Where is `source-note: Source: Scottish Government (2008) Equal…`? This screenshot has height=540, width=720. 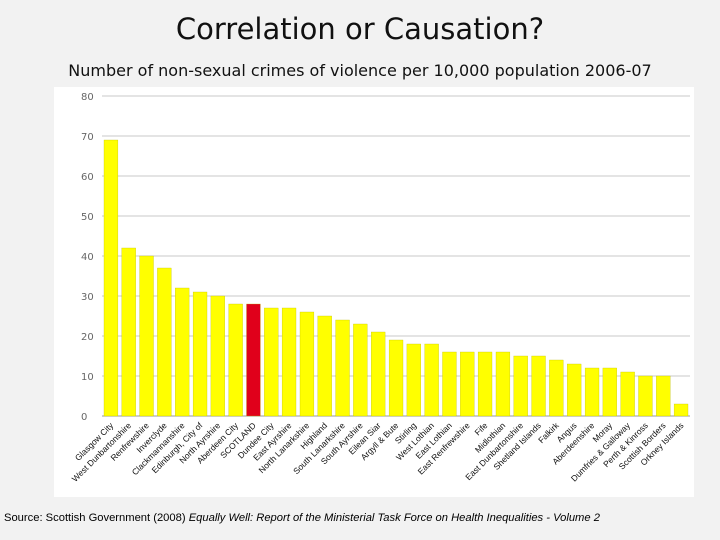
source-note: Source: Scottish Government (2008) Equal… is located at coordinates (362, 518).